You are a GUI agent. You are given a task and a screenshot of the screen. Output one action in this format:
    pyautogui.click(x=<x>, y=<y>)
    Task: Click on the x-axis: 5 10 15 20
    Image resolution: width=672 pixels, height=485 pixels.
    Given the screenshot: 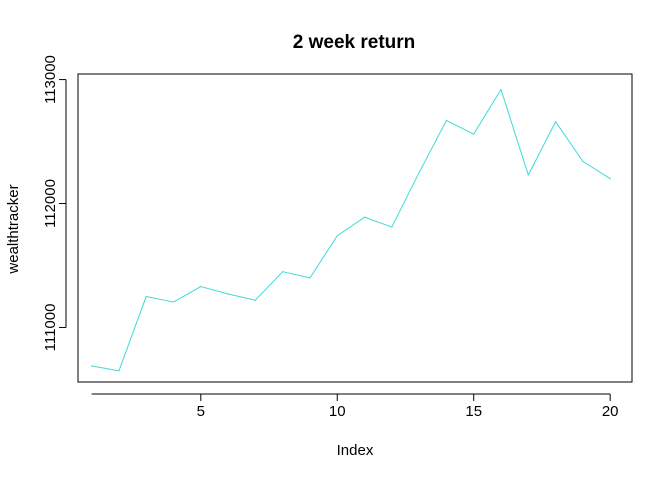 What is the action you would take?
    pyautogui.click(x=355, y=406)
    